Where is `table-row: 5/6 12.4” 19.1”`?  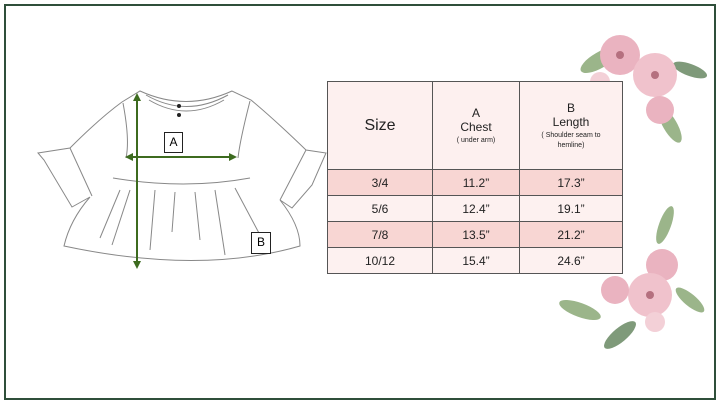 table-row: 5/6 12.4” 19.1” is located at coordinates (475, 208).